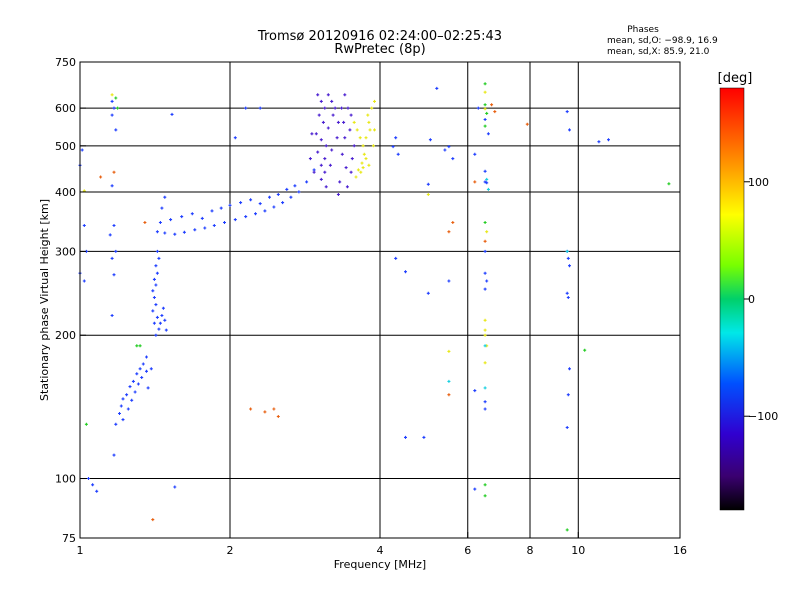 This screenshot has height=600, width=800. I want to click on x-tick-label: 2, so click(230, 550).